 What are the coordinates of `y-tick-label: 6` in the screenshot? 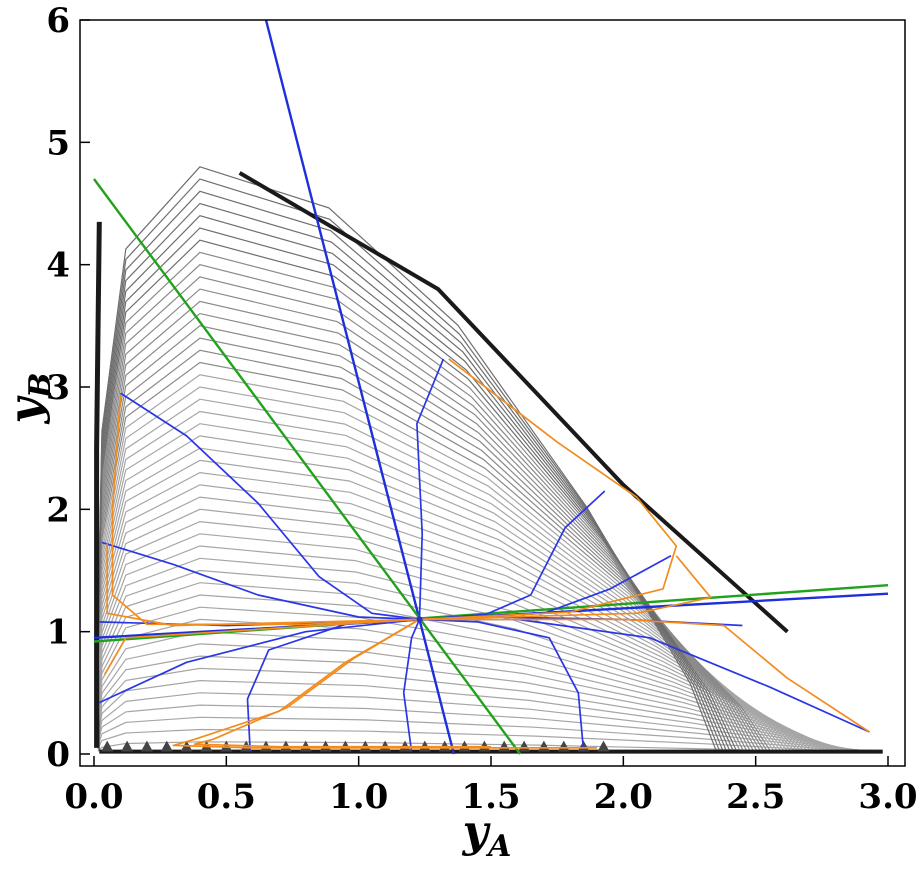 It's located at (58, 21).